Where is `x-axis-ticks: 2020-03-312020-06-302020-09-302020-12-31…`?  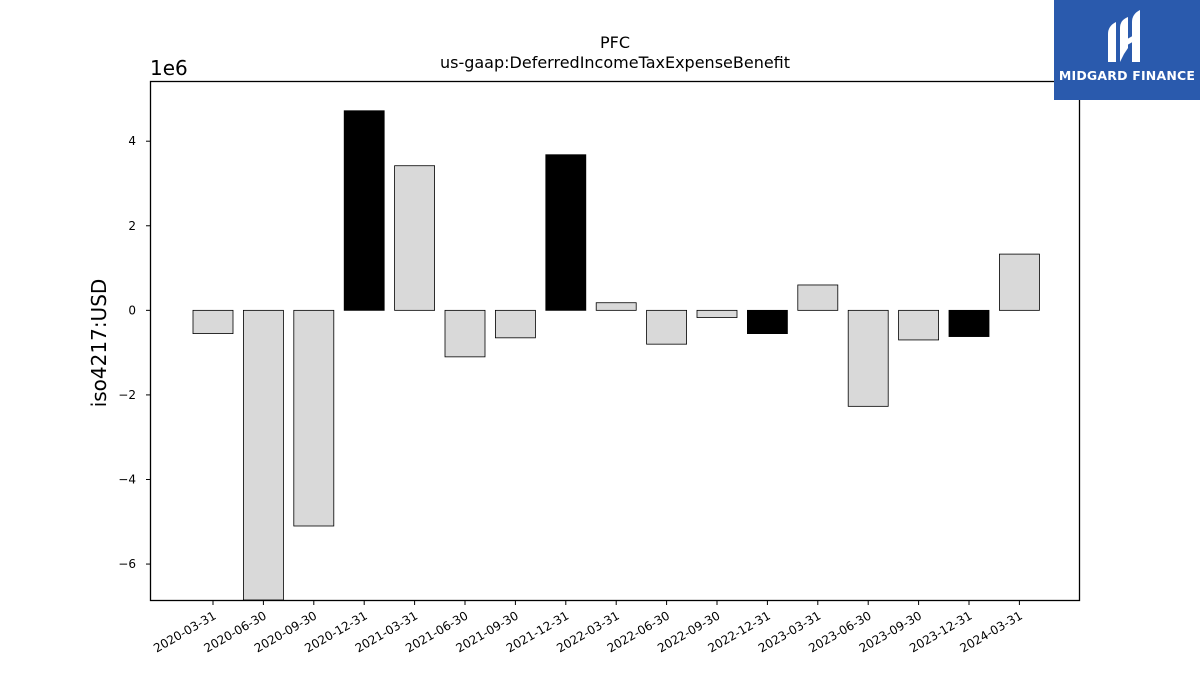 x-axis-ticks: 2020-03-312020-06-302020-09-302020-12-31… is located at coordinates (588, 627).